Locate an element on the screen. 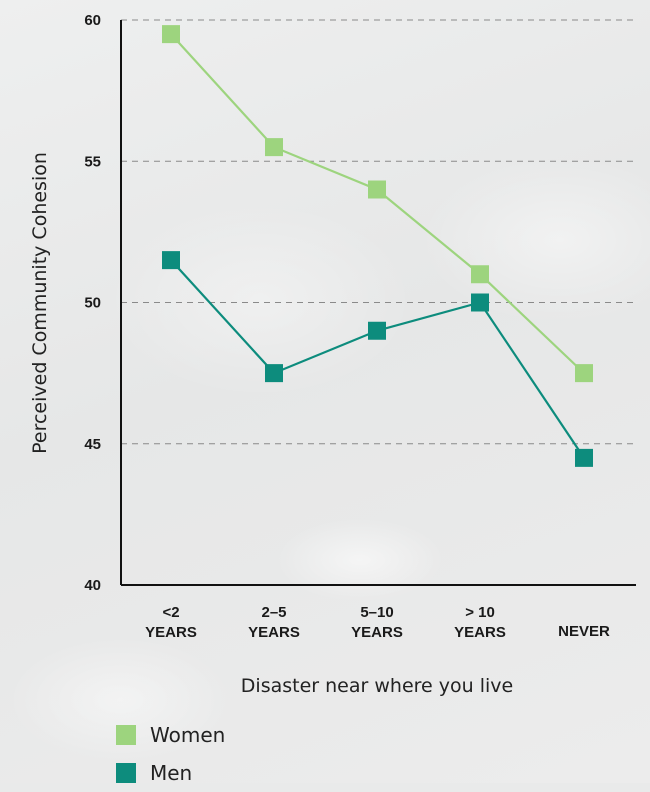  x-tick-label-5: NEVER is located at coordinates (584, 631).